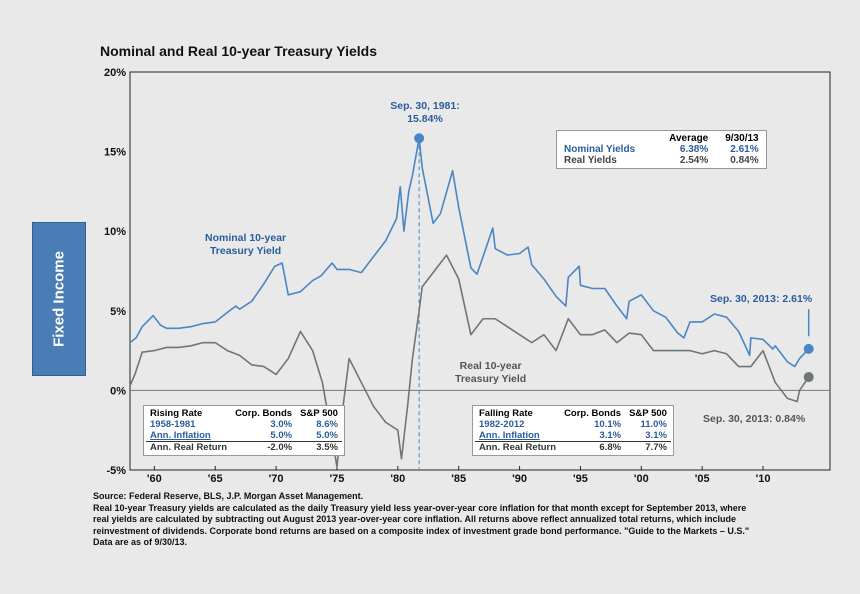 The image size is (860, 594). I want to click on section-tab-fixed-income: Fixed Income, so click(59, 299).